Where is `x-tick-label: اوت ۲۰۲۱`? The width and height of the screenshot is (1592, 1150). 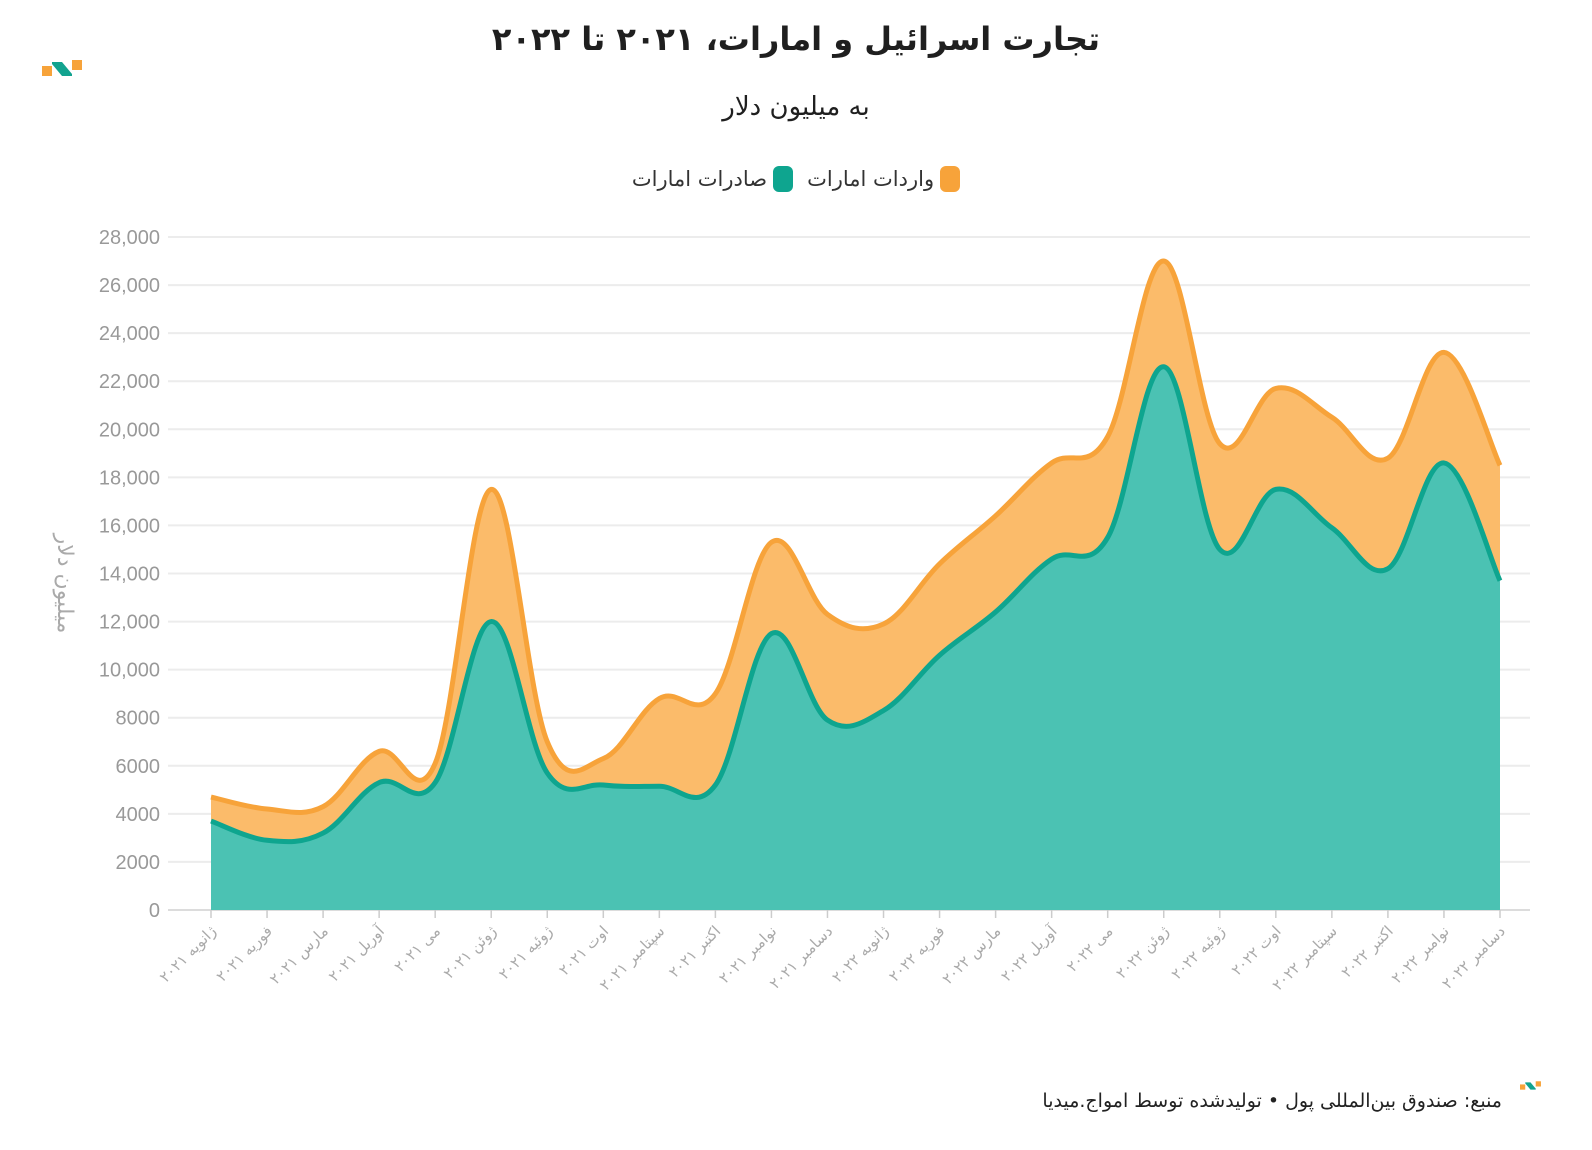 x-tick-label: اوت ۲۰۲۱ is located at coordinates (583, 950).